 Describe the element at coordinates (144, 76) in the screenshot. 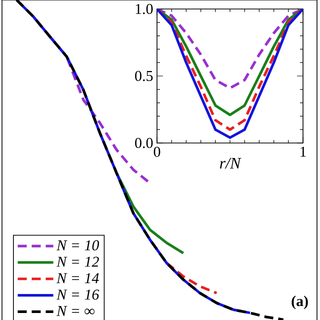

I see `y-tick-label: 0.5` at that location.